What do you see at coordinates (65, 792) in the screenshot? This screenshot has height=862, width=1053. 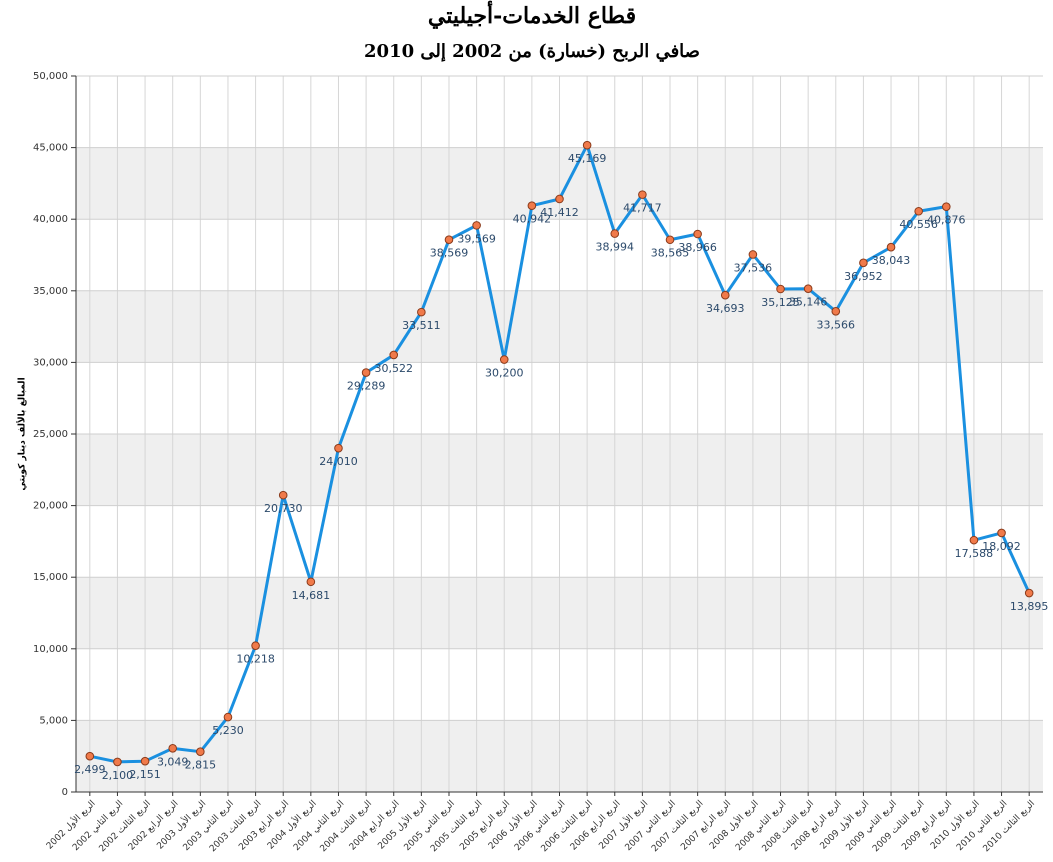 I see `y-tick-label: 0` at bounding box center [65, 792].